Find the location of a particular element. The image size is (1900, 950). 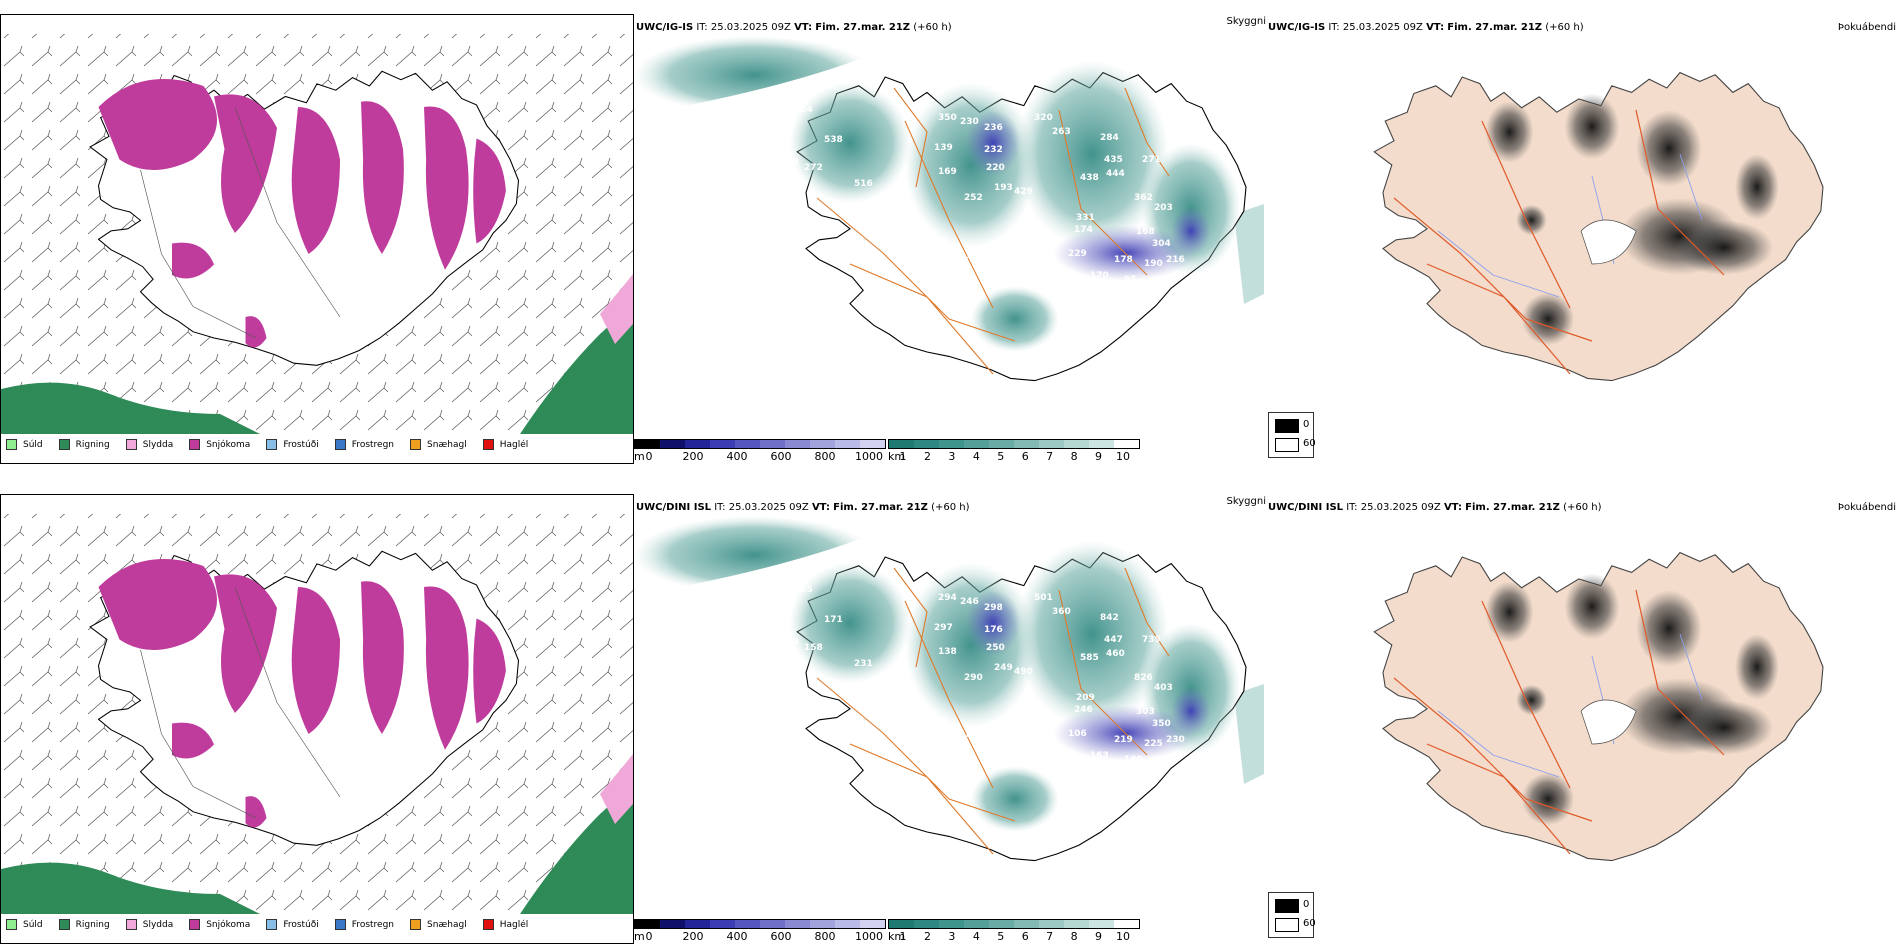

colorbar-tick: 7 is located at coordinates (1050, 456).